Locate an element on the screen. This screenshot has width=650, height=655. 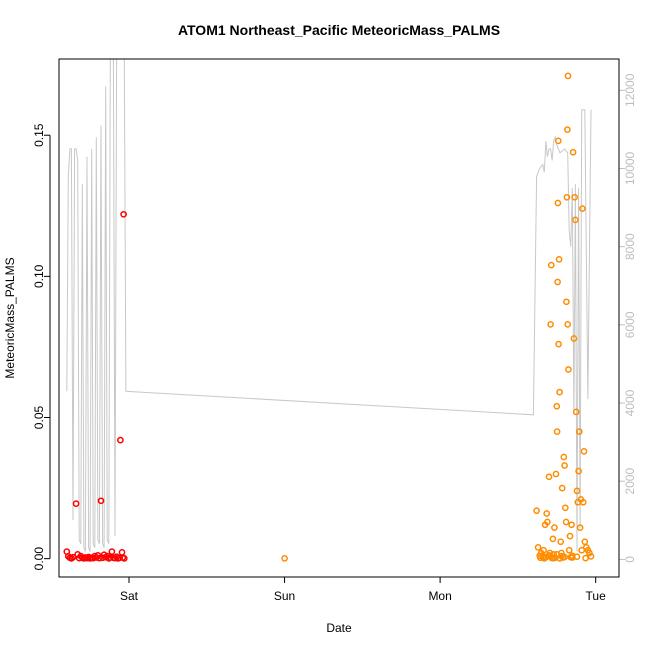
x-tick-label-1: Sun is located at coordinates (284, 596).